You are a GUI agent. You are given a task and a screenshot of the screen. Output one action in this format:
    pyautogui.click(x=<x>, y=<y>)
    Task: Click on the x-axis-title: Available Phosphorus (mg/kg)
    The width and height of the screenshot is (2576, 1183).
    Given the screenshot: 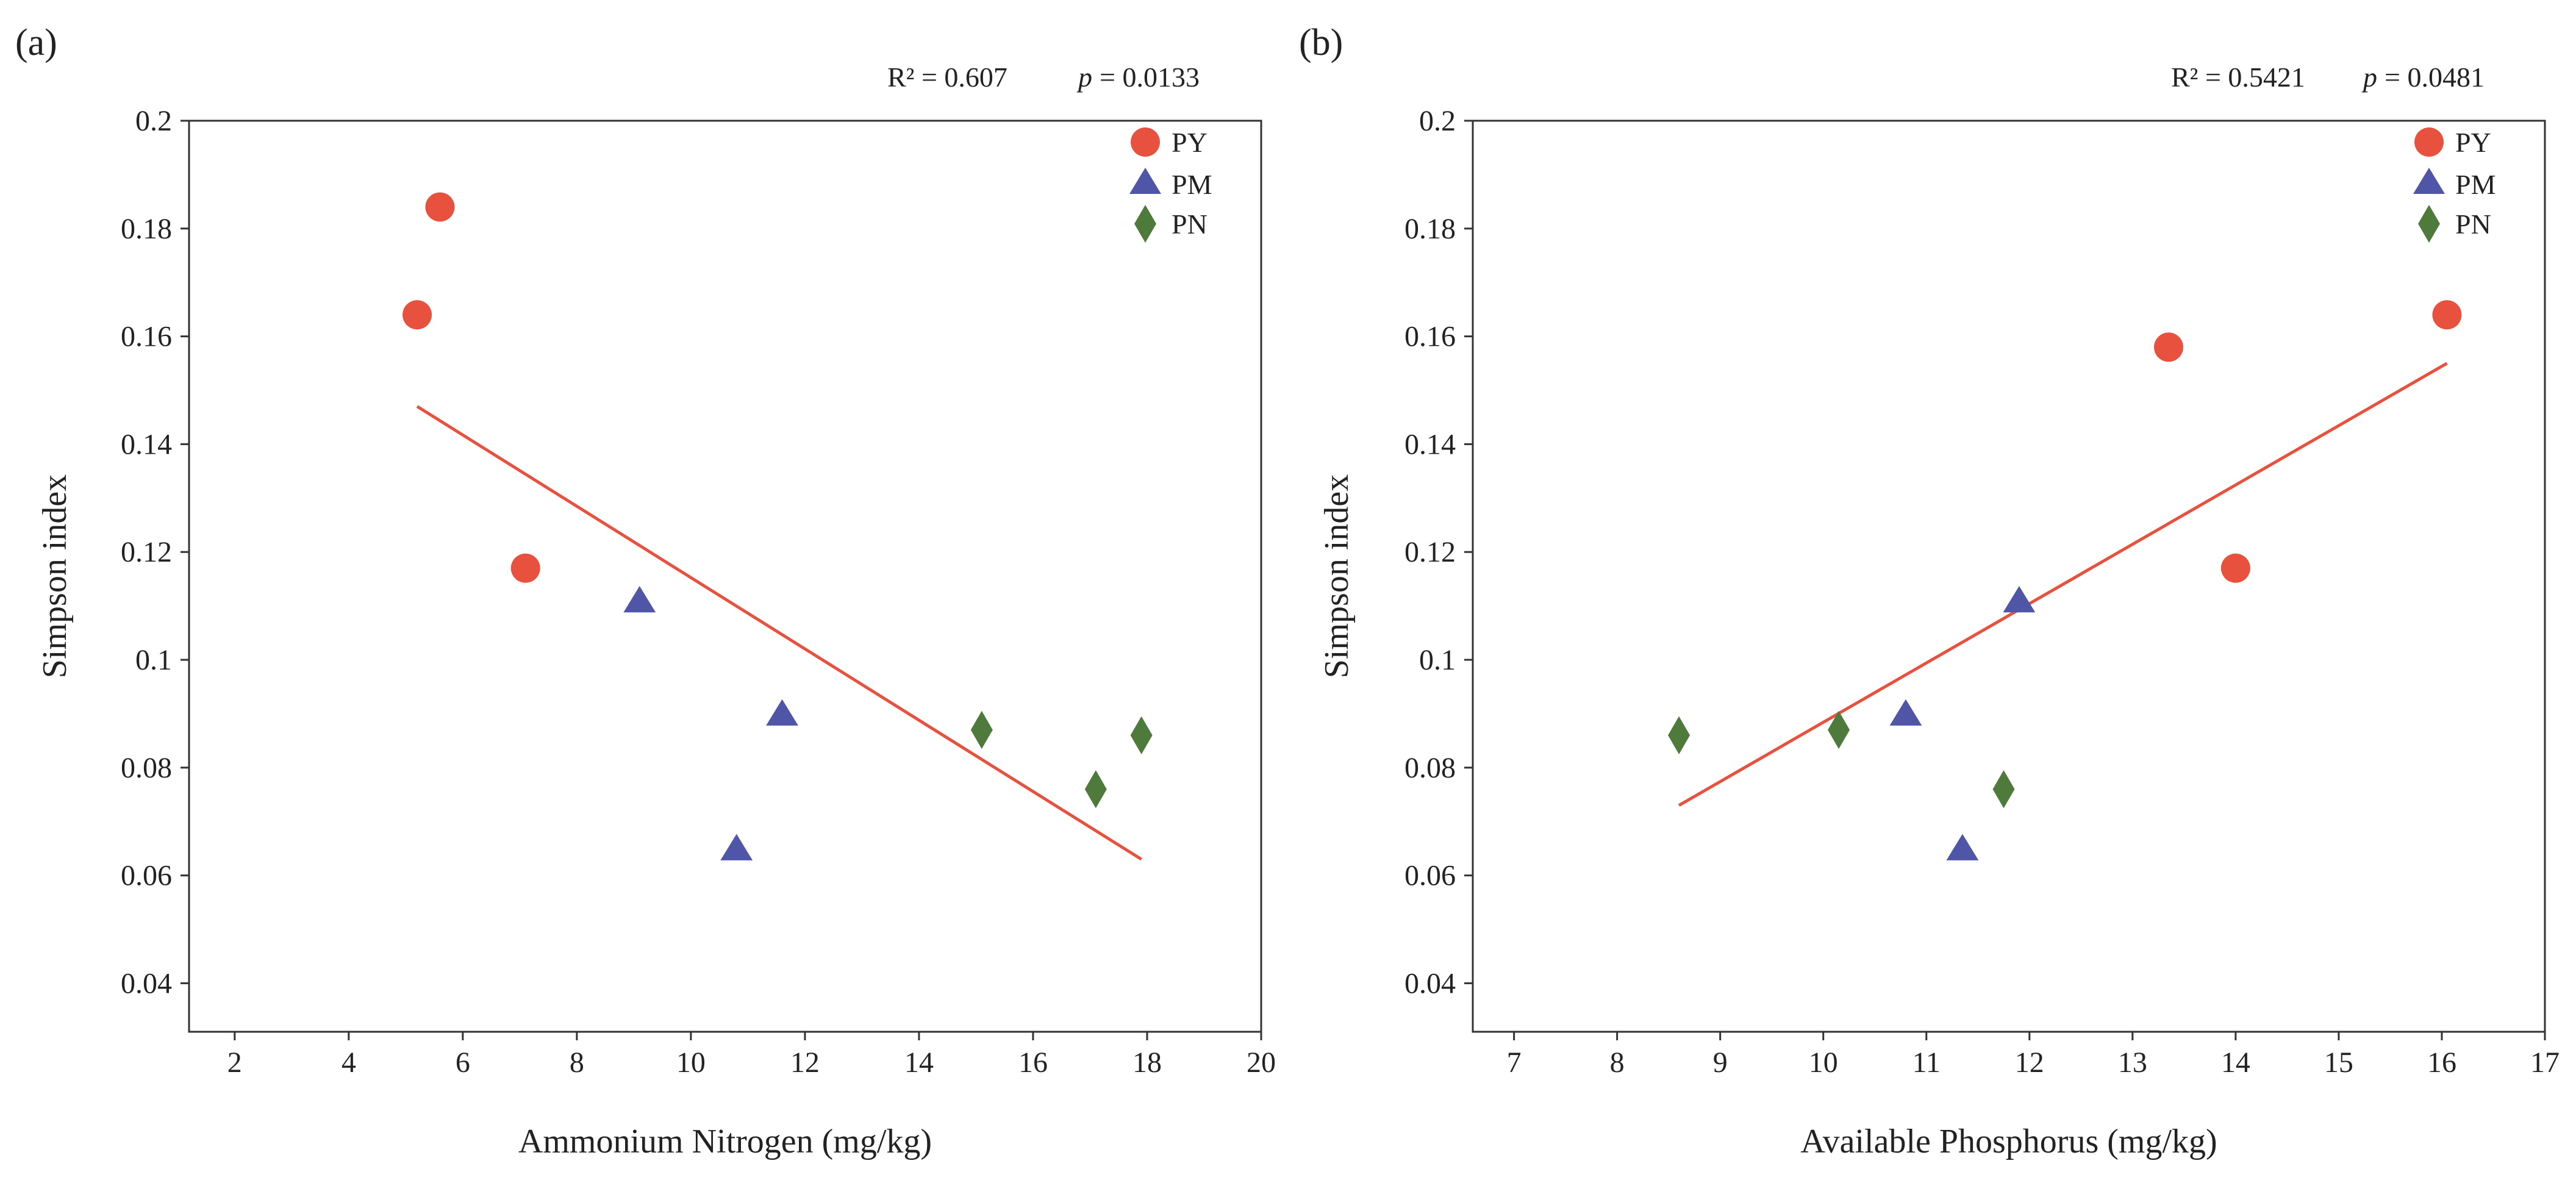 What is the action you would take?
    pyautogui.click(x=2008, y=1142)
    